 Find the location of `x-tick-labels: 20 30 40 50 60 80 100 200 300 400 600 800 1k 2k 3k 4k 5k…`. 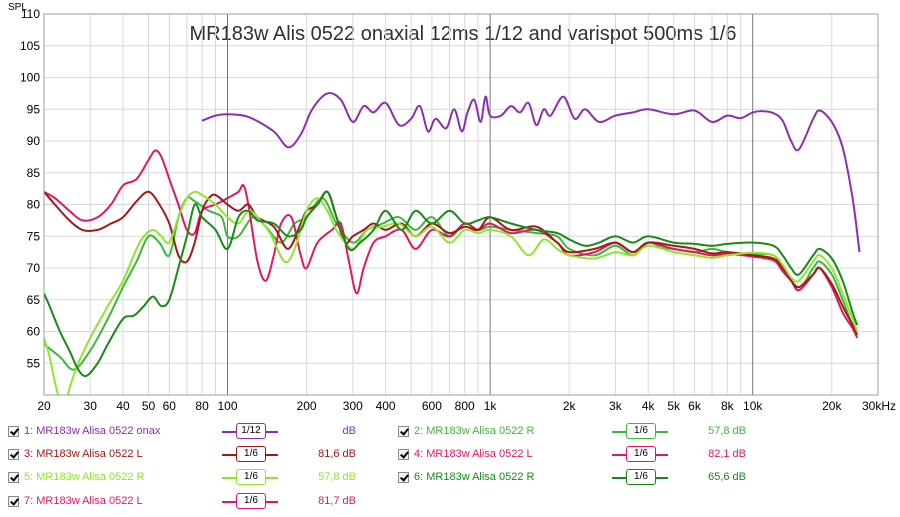

x-tick-labels: 20 30 40 50 60 80 100 200 300 400 600 800 1k 2k 3k 4k 5k… is located at coordinates (466, 406).